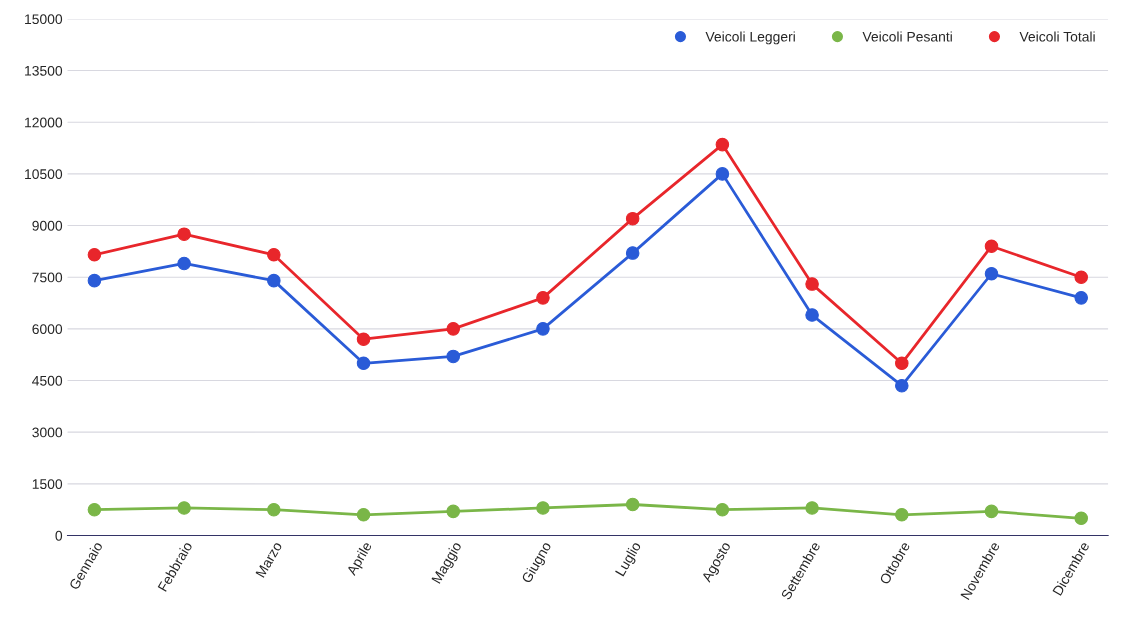 This screenshot has width=1125, height=630. Describe the element at coordinates (47, 225) in the screenshot. I see `y-tick-label: 9000` at that location.